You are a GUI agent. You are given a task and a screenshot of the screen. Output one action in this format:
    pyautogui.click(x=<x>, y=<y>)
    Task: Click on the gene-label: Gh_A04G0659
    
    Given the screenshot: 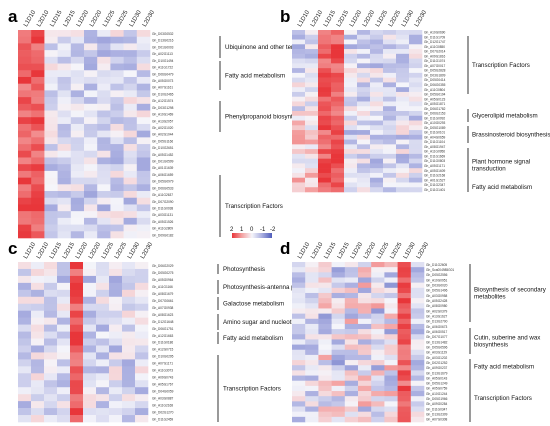 What is the action you would take?
    pyautogui.click(x=434, y=137)
    